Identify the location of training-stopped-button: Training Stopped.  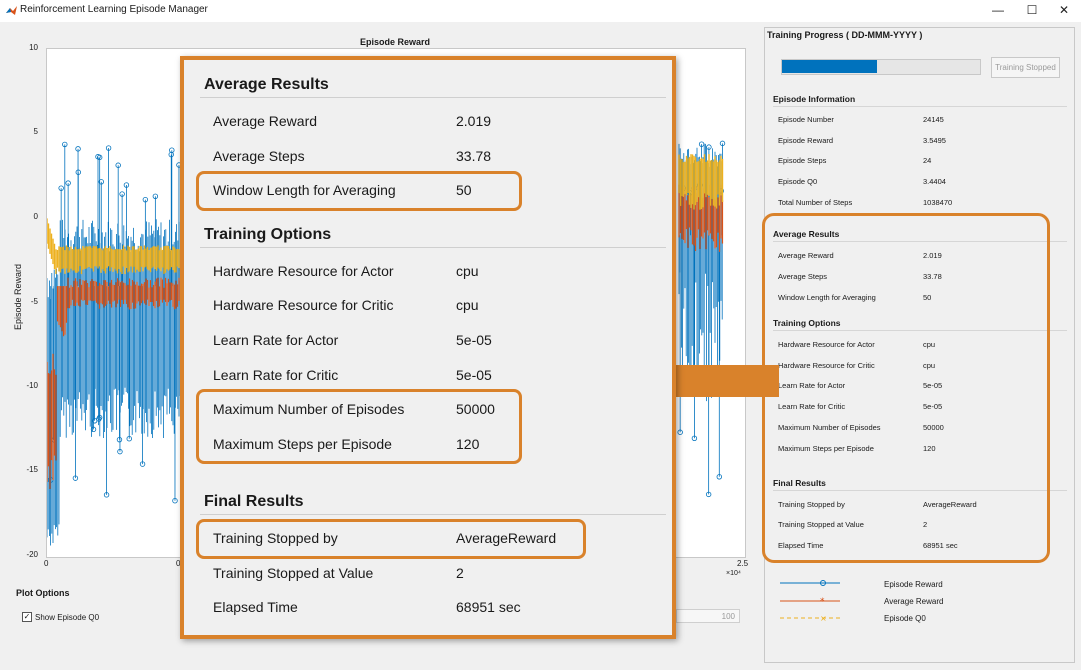
(1025, 67).